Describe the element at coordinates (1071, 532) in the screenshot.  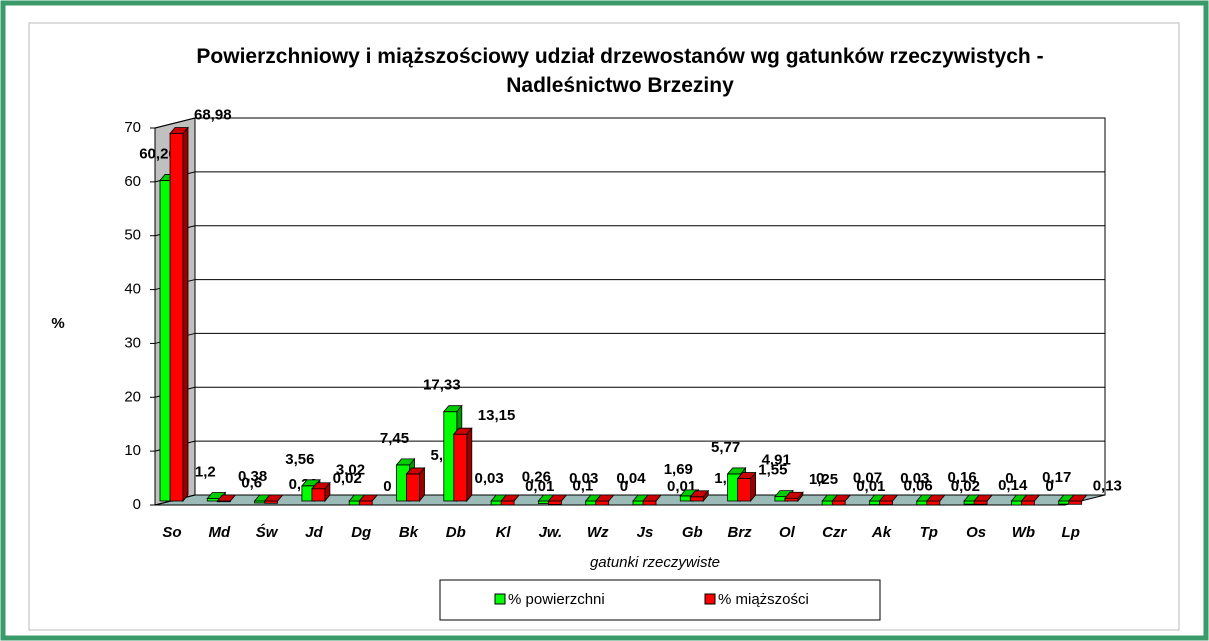
I see `x-tick-label: Lp` at that location.